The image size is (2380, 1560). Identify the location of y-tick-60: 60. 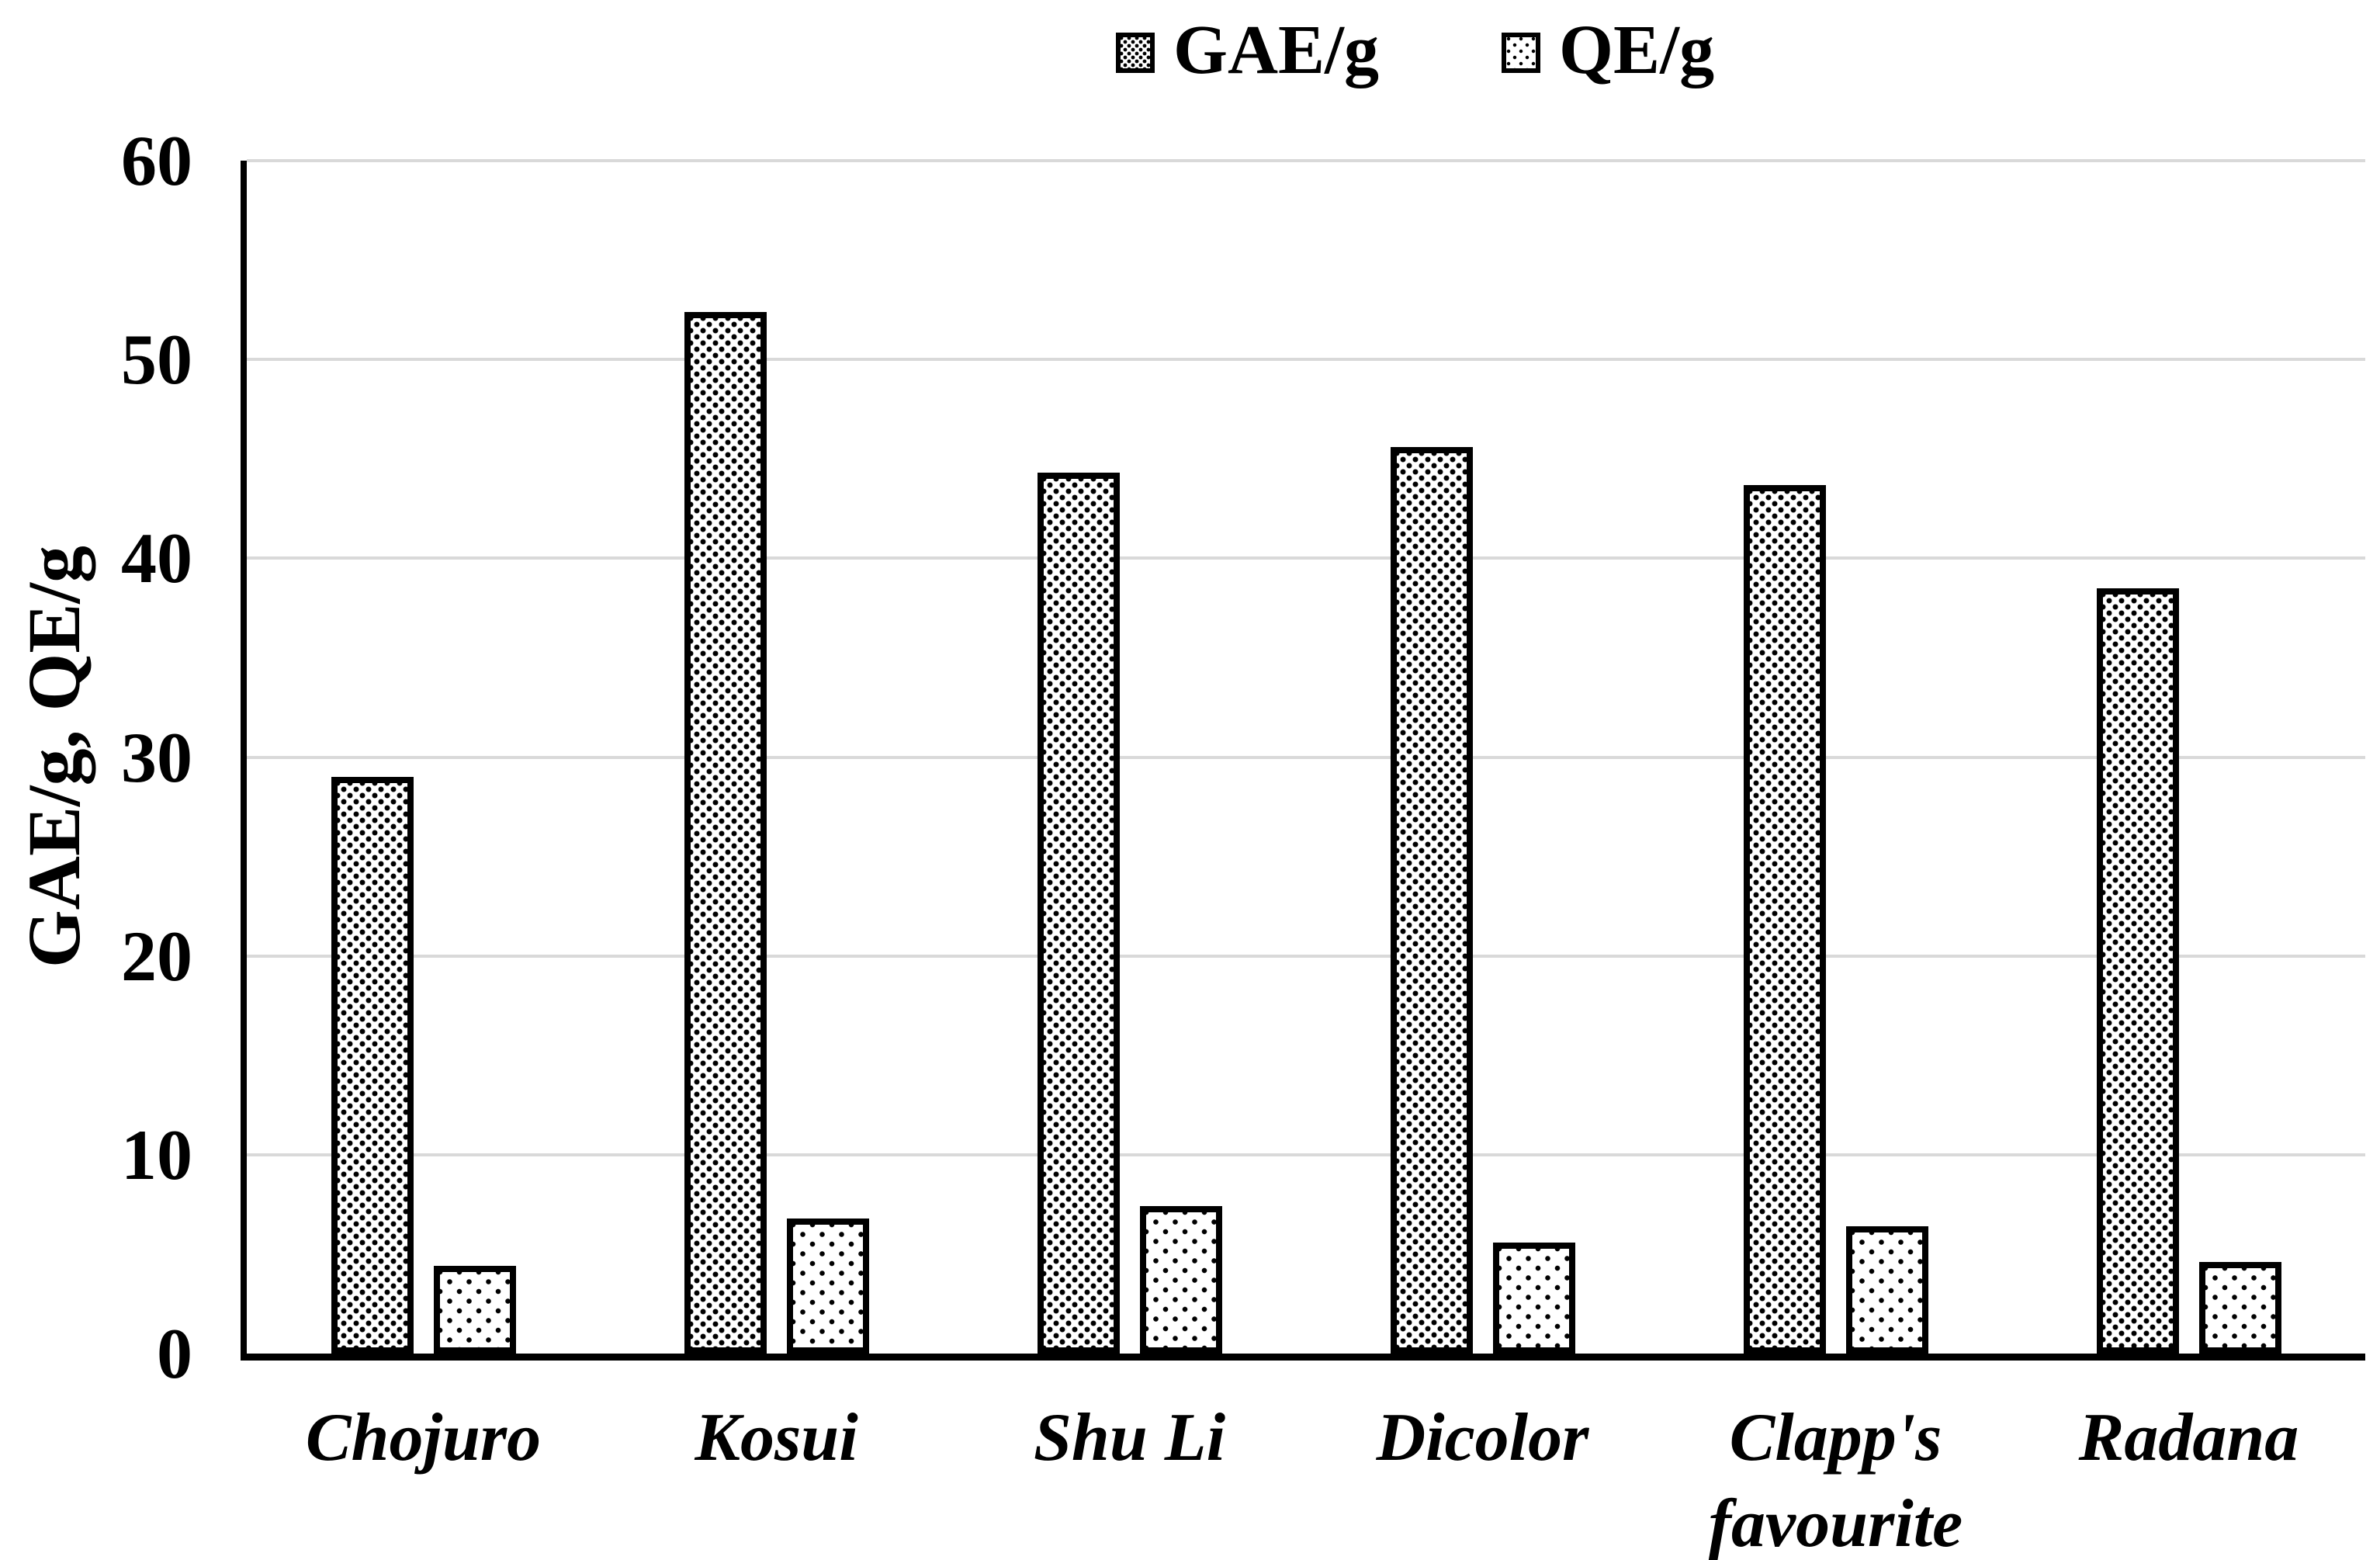
(156, 160).